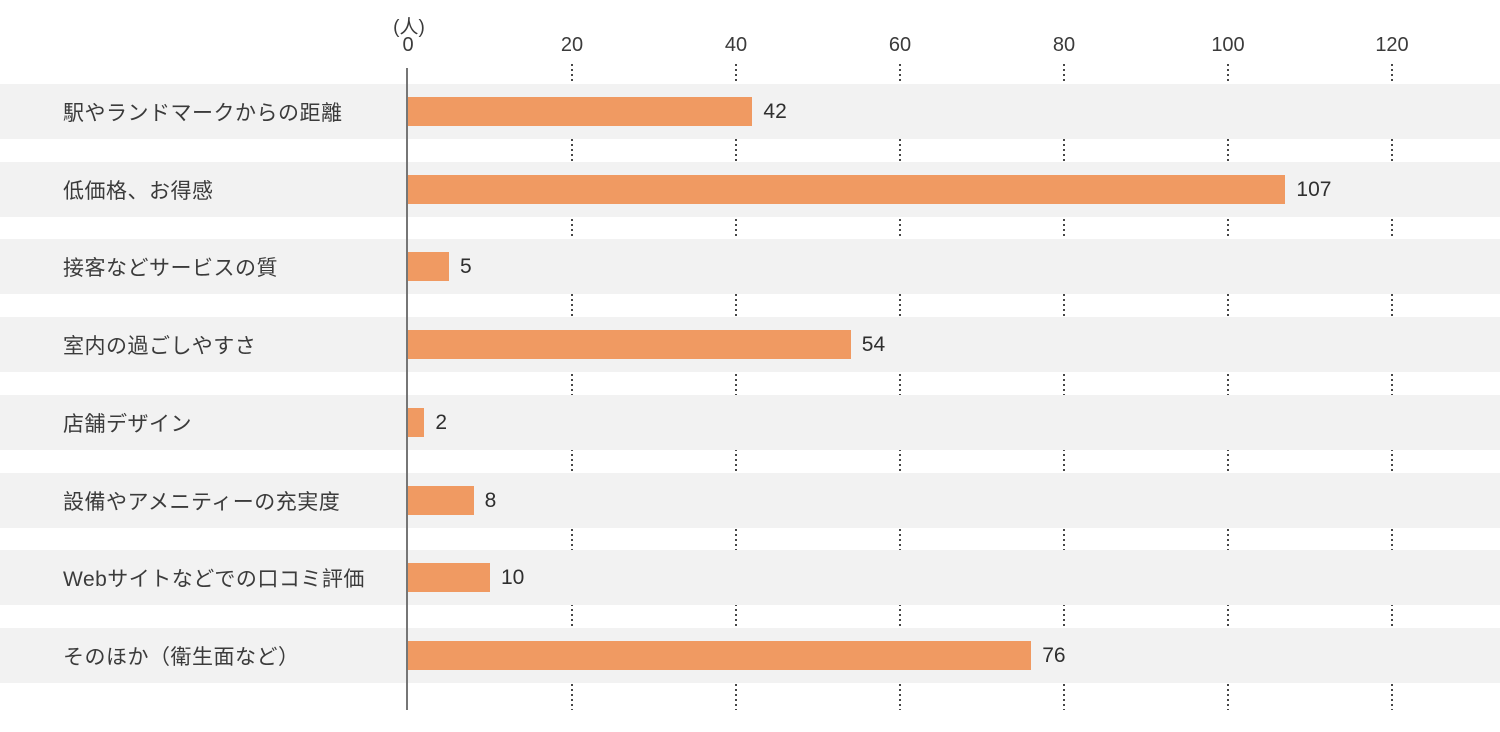 The height and width of the screenshot is (732, 1500). I want to click on x-axis-tick-label: 120, so click(1392, 45).